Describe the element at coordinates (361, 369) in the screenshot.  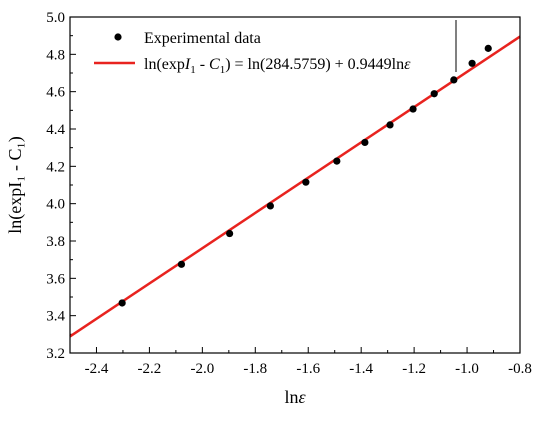
I see `x-tick-label: -1.4` at that location.